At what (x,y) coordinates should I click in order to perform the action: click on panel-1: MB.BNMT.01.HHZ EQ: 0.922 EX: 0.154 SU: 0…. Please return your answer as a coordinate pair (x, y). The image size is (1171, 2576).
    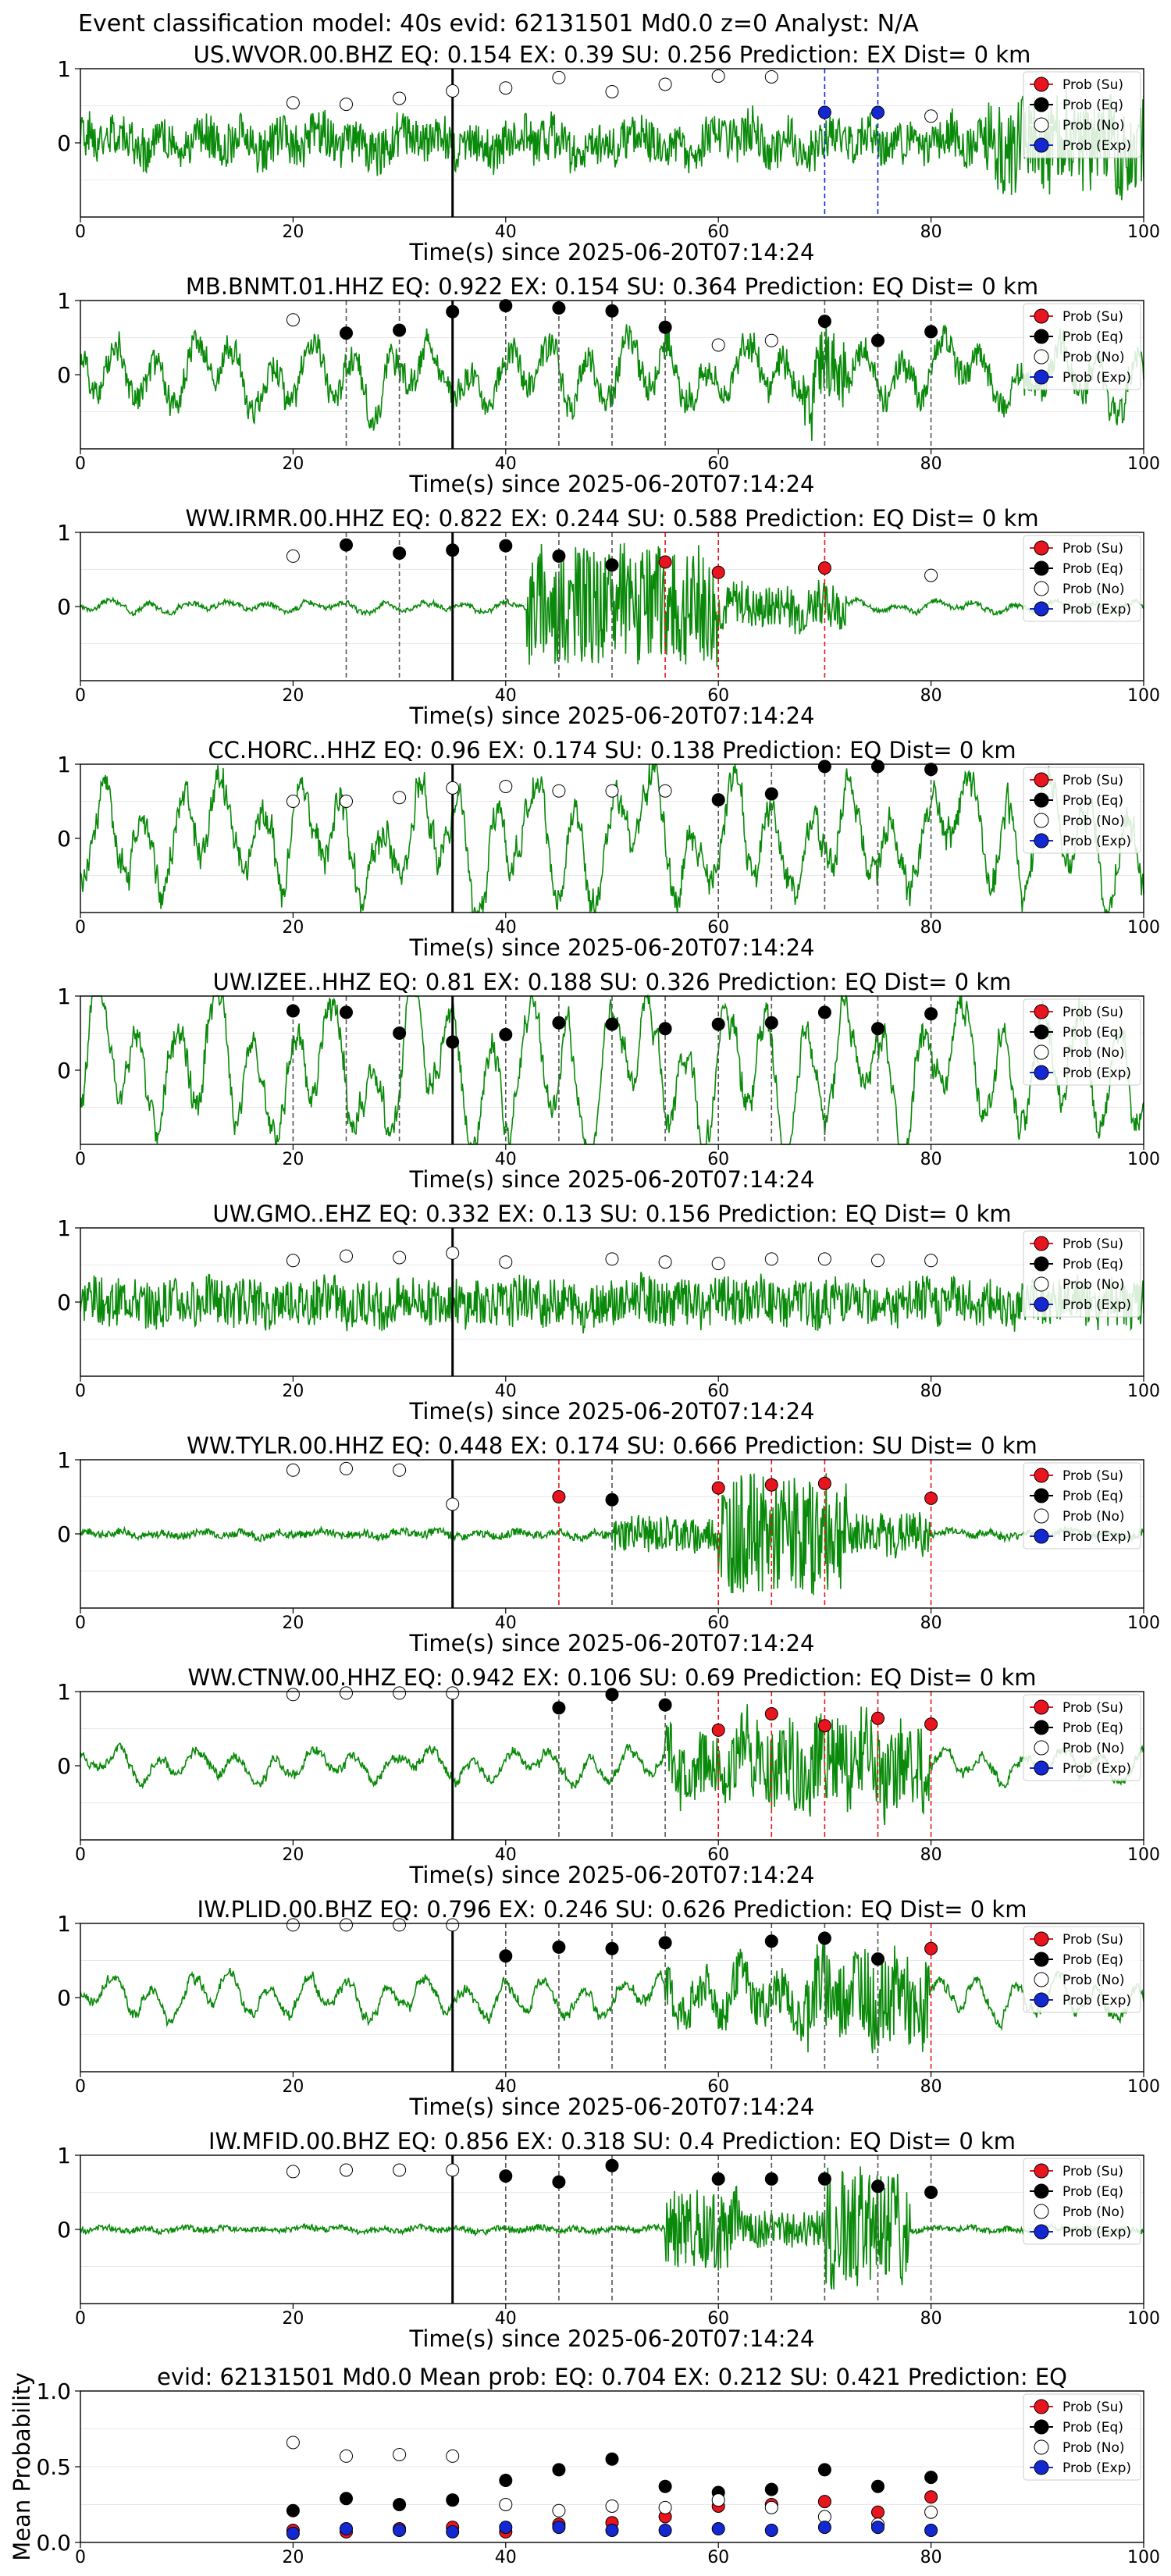
    Looking at the image, I should click on (608, 385).